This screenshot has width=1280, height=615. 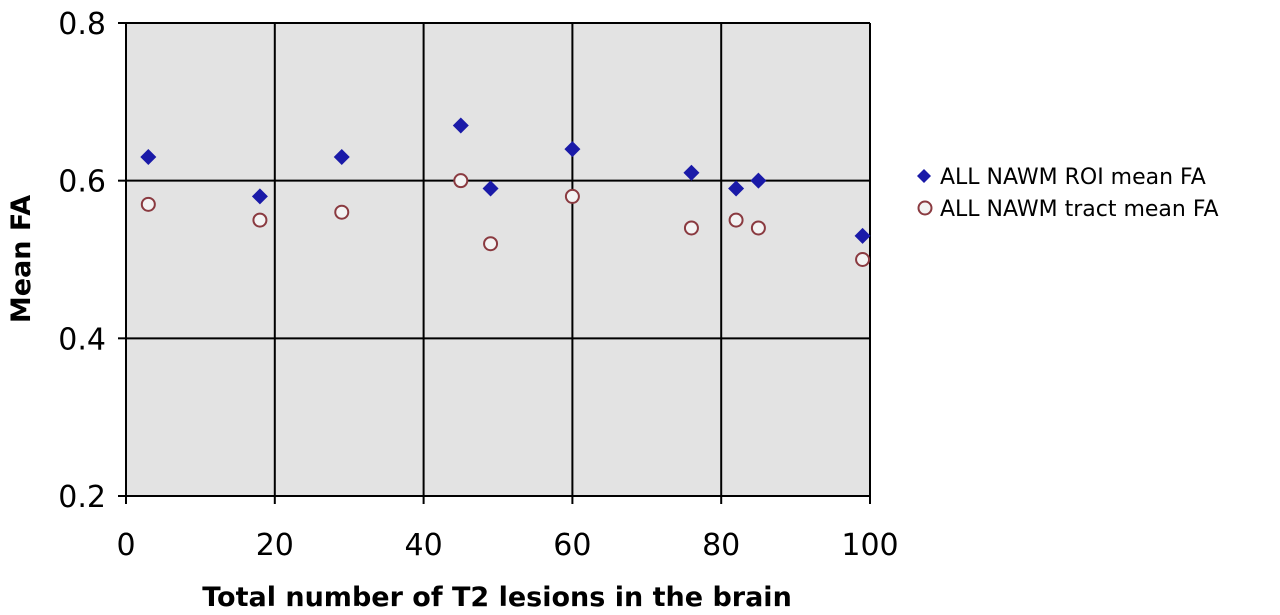 What do you see at coordinates (572, 545) in the screenshot?
I see `x-tick-label: 60` at bounding box center [572, 545].